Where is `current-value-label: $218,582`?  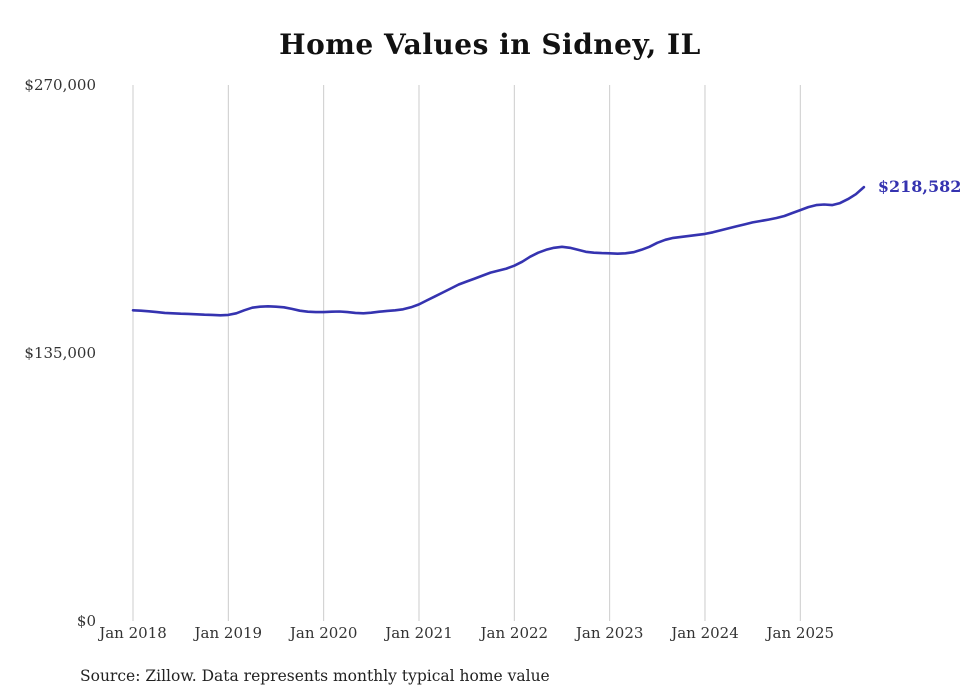
current-value-label: $218,582 is located at coordinates (919, 187).